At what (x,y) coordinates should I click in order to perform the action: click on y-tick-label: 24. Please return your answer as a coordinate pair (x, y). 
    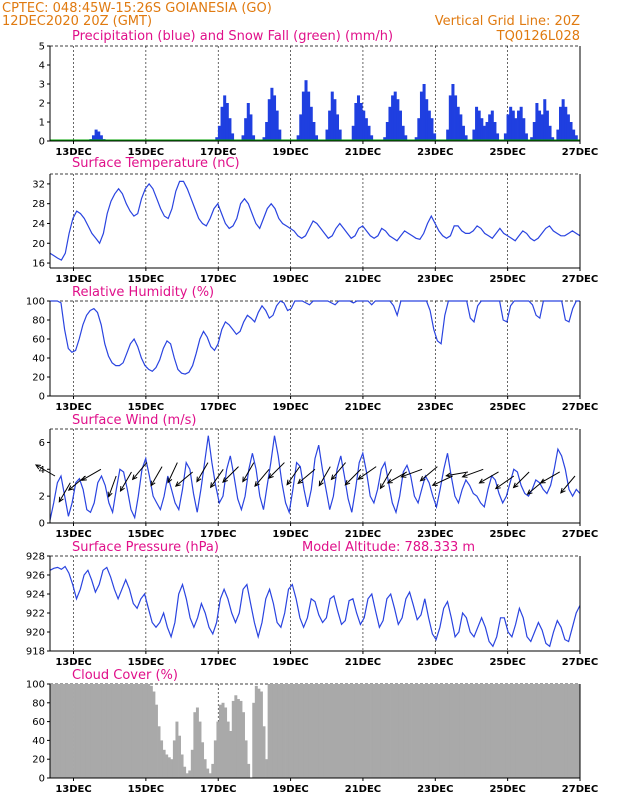
    Looking at the image, I should click on (38, 224).